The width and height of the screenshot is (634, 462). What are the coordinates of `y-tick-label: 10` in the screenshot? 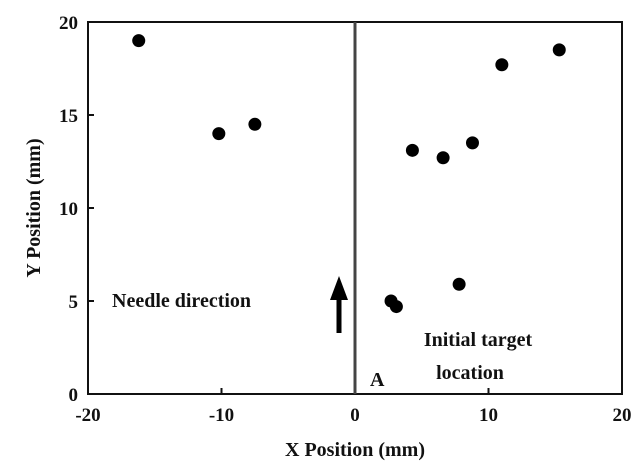 It's located at (68, 209).